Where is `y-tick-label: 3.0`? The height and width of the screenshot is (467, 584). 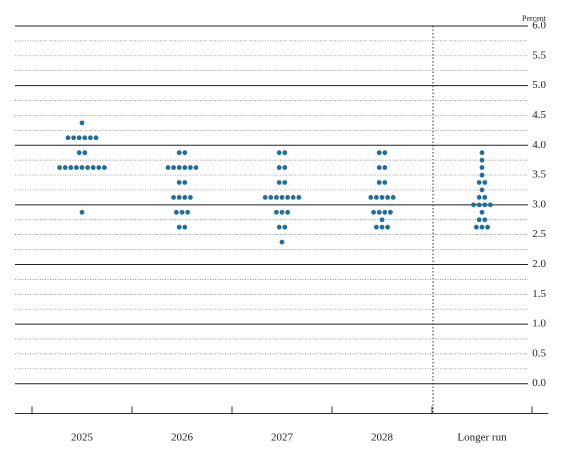
y-tick-label: 3.0 is located at coordinates (539, 204).